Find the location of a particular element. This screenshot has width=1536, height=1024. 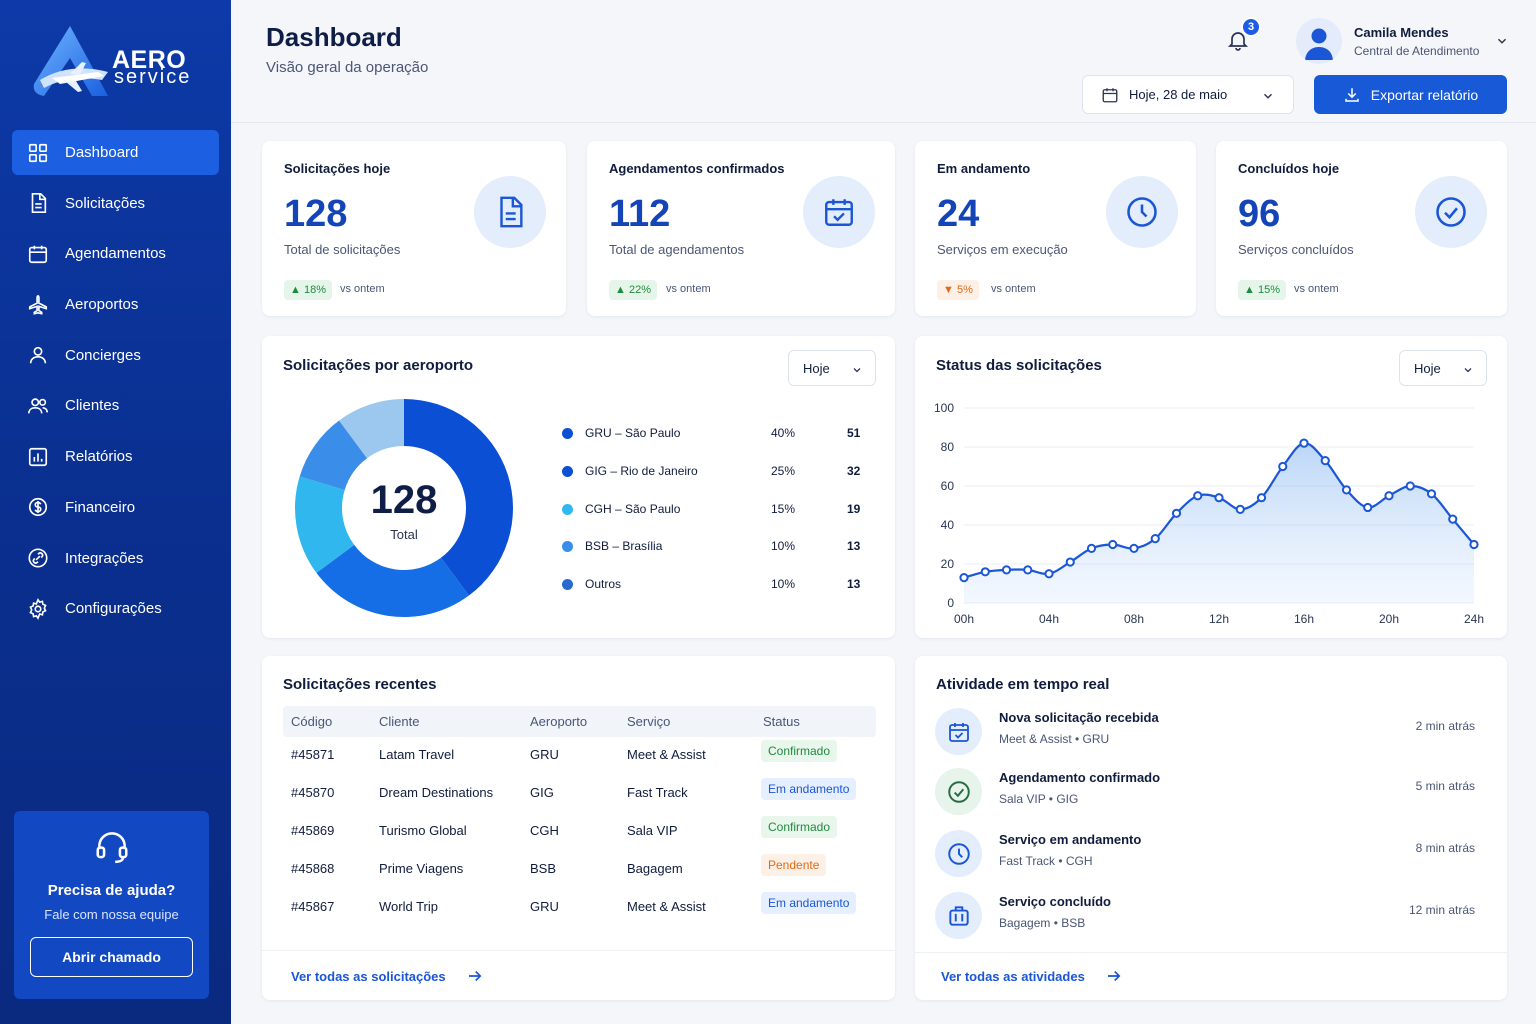

stat-icon is located at coordinates (510, 212).